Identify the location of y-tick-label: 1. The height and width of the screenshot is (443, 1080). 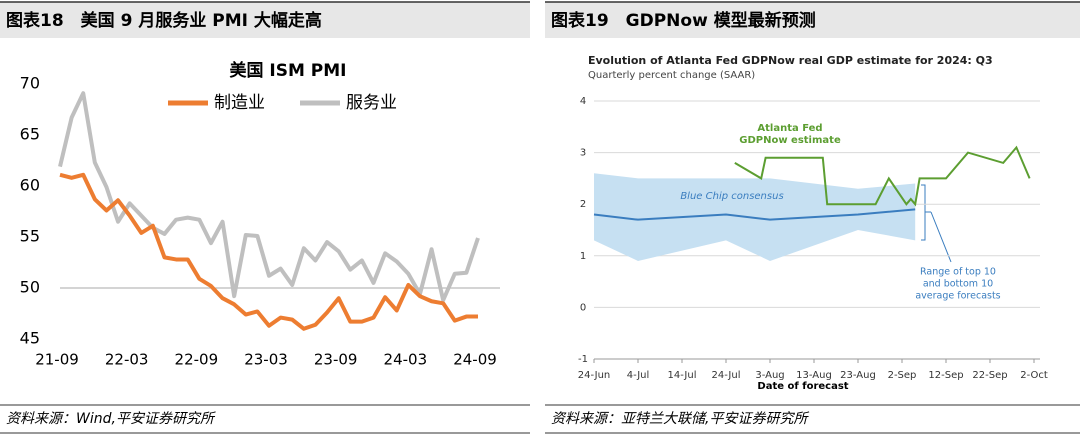
(583, 256).